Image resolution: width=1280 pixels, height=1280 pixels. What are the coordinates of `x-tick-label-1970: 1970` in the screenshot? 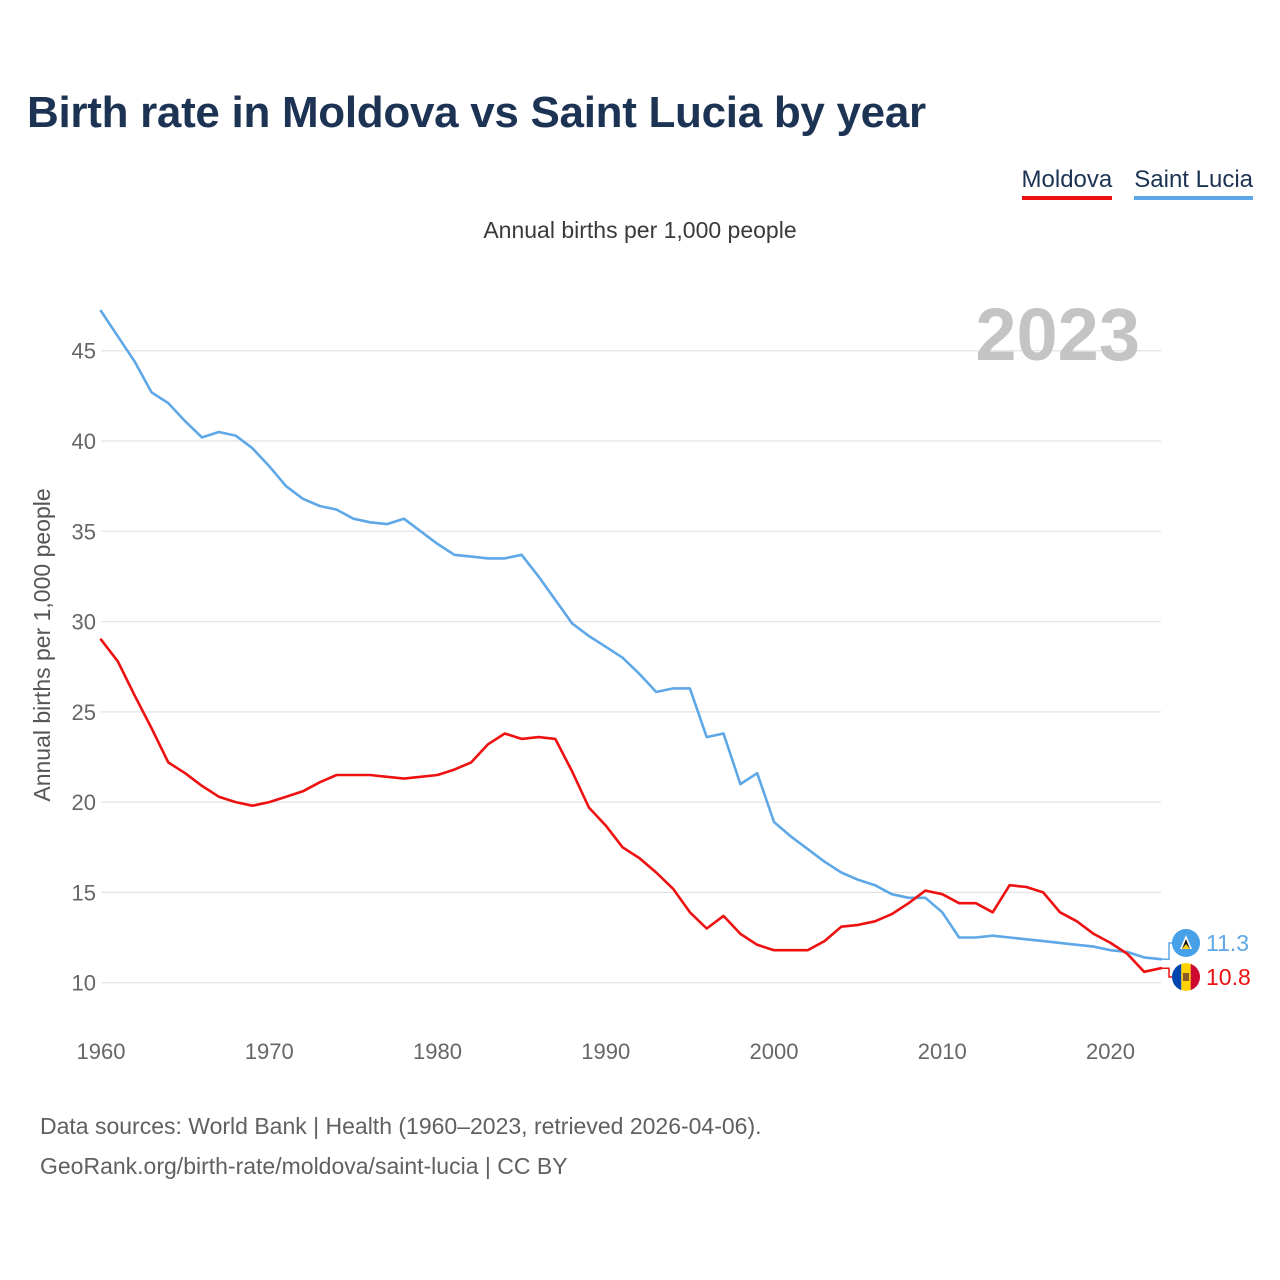 It's located at (269, 1051).